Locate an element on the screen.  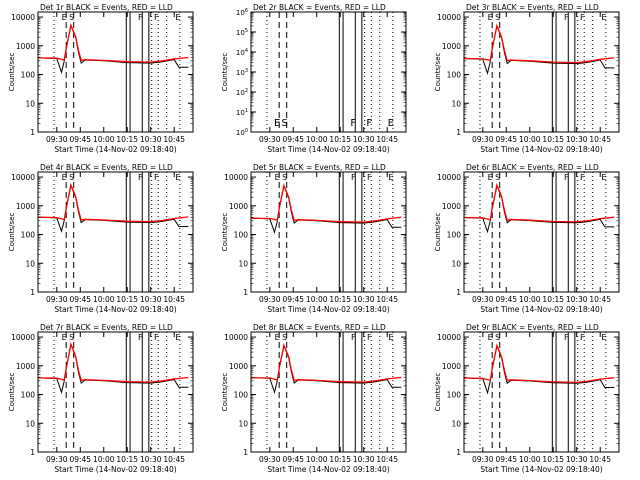
y-tick-label: 10² is located at coordinates (242, 92).